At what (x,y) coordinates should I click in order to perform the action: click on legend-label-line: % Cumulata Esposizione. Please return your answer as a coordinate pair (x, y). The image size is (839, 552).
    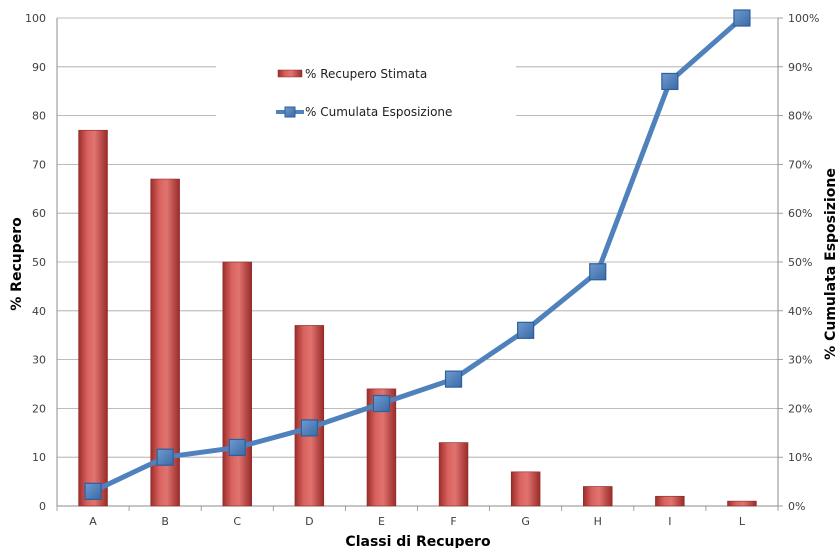
    Looking at the image, I should click on (378, 112).